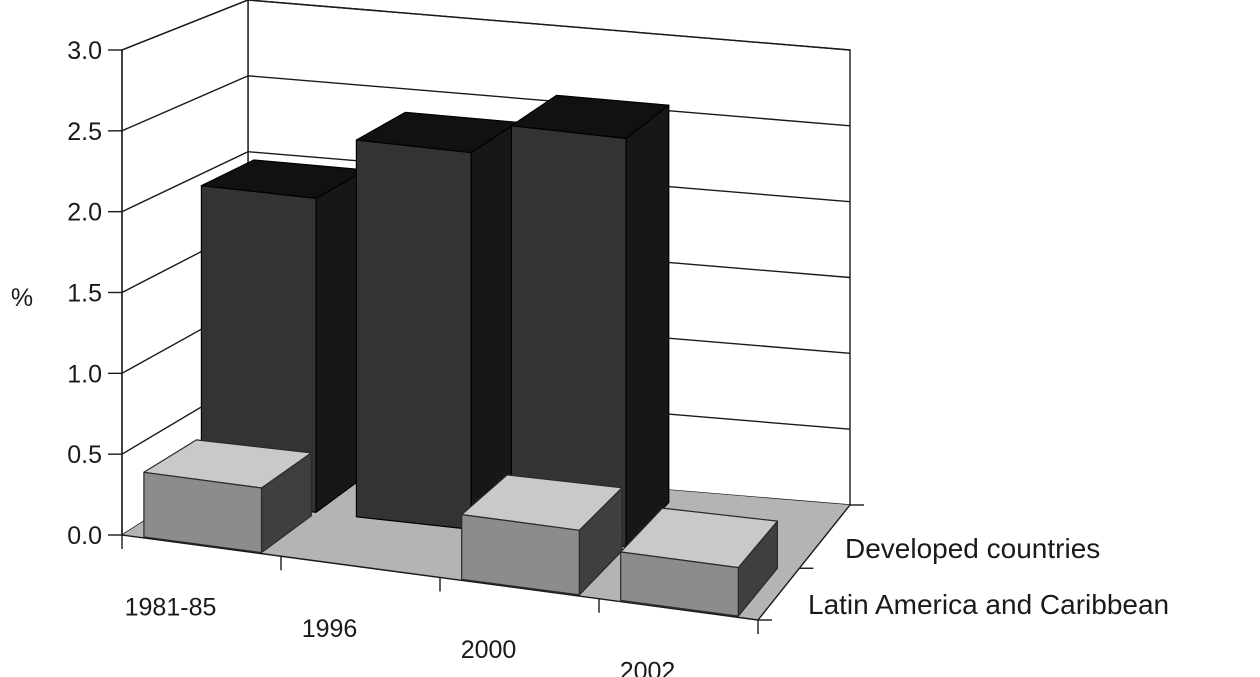  Describe the element at coordinates (84, 374) in the screenshot. I see `y-tick-label: 1.0` at that location.